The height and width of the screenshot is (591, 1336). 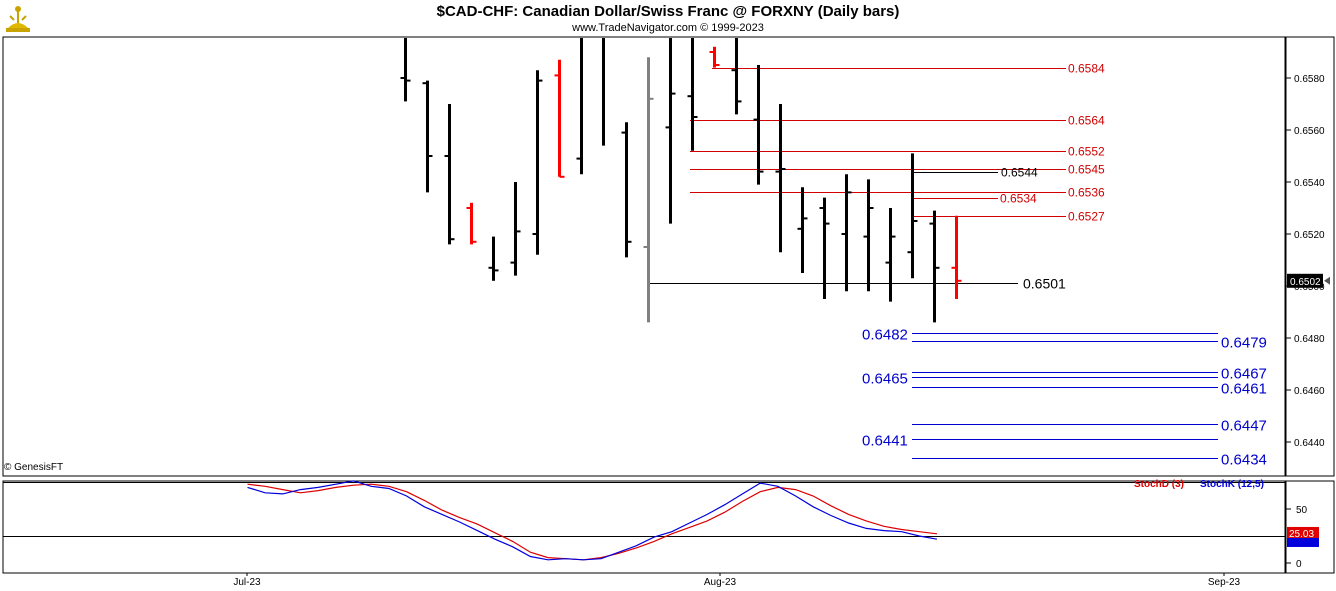 I want to click on price-ytick-label: 0.6460, so click(x=1309, y=391).